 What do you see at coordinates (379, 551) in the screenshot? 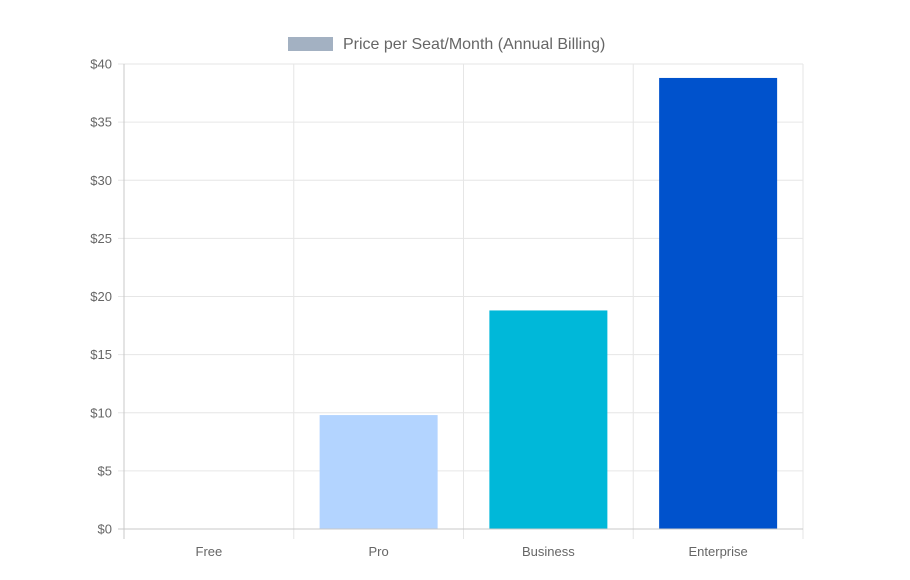
I see `x-tick-label: Pro` at bounding box center [379, 551].